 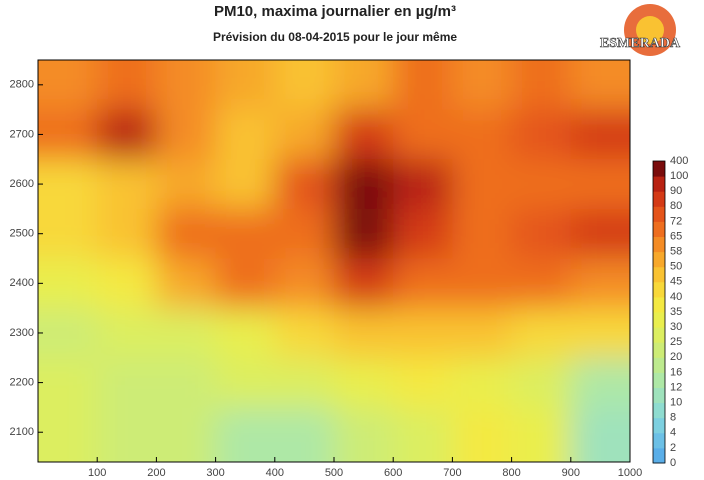 What do you see at coordinates (335, 11) in the screenshot?
I see `chart-title: PM10, maxima journalier en µg/m³` at bounding box center [335, 11].